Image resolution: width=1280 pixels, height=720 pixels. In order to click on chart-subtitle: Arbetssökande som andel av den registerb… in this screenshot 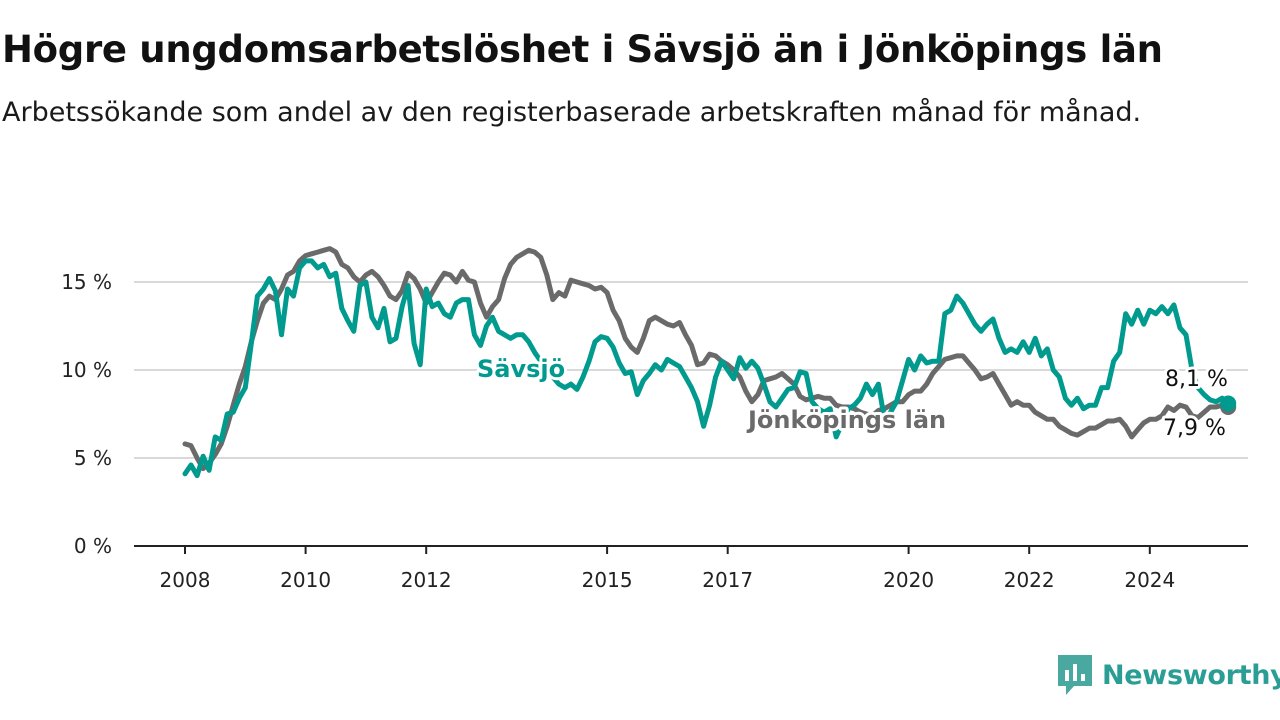, I will do `click(572, 112)`.